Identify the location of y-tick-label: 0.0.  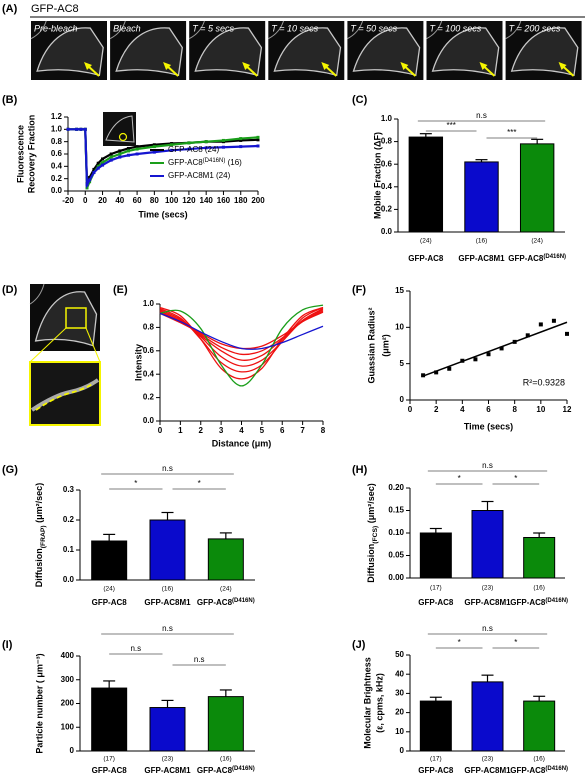
(69, 579).